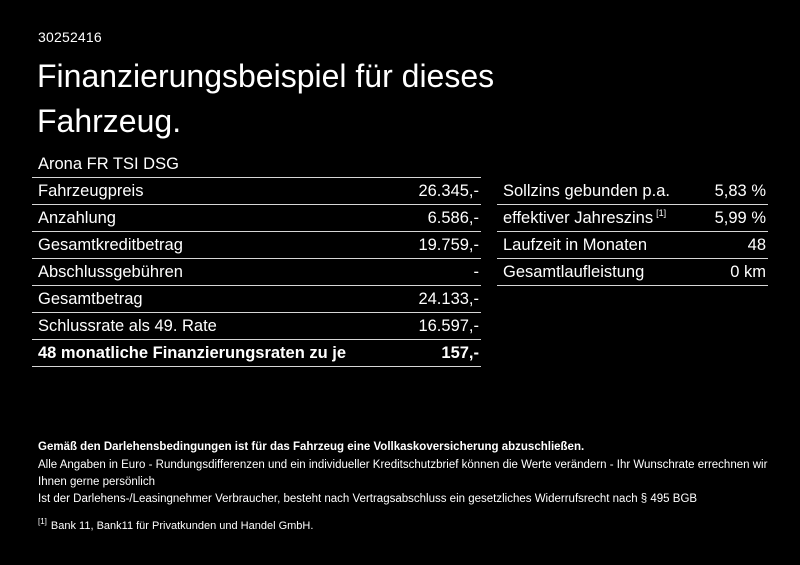 This screenshot has height=565, width=800. Describe the element at coordinates (748, 271) in the screenshot. I see `row-value: 0 km` at that location.